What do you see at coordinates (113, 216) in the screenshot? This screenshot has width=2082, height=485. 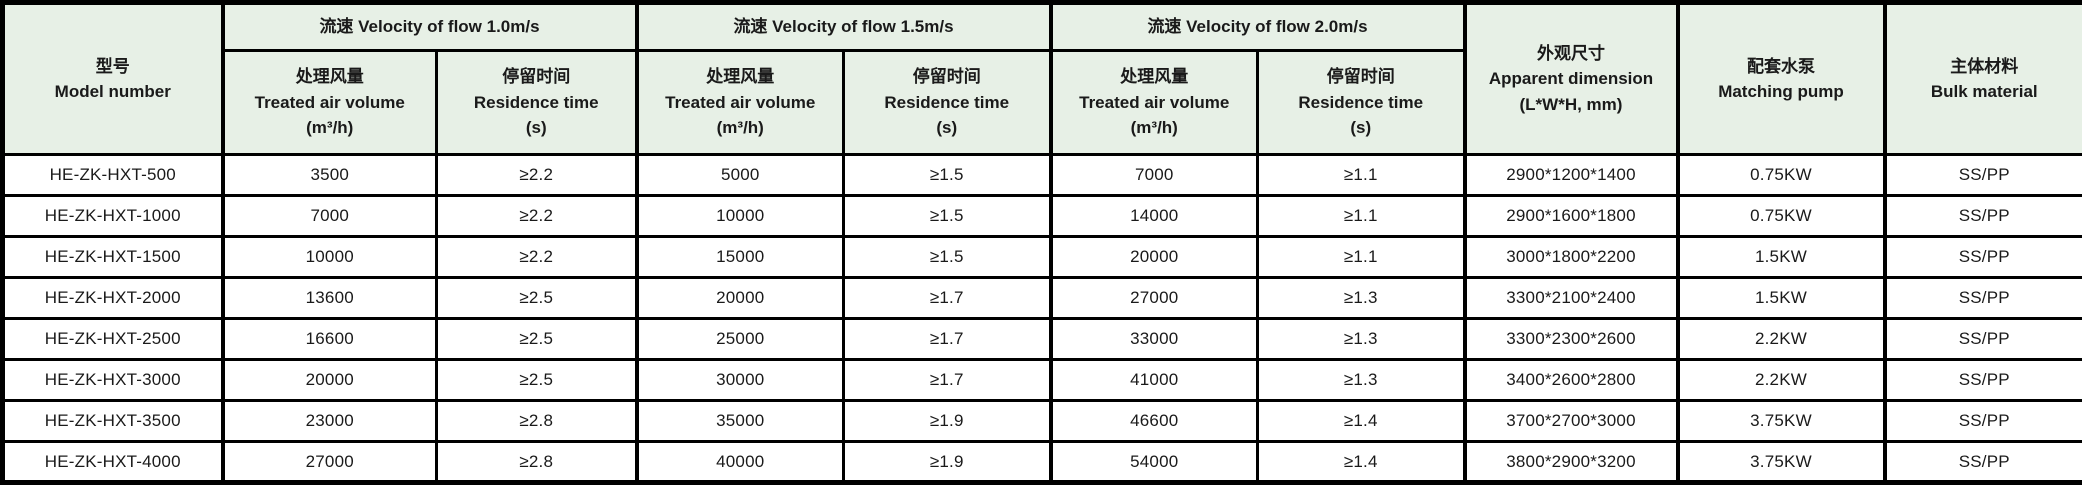 I see `model-cell: HE-ZK-HXT-1000` at bounding box center [113, 216].